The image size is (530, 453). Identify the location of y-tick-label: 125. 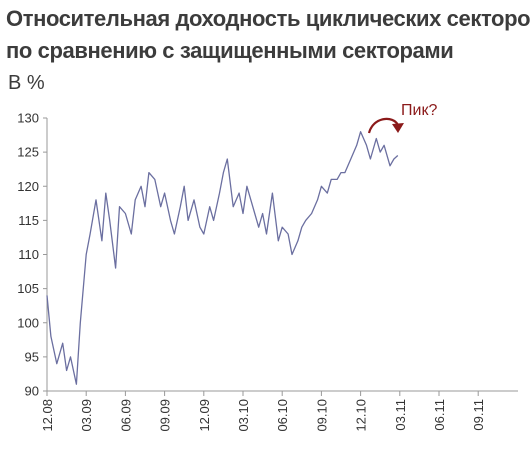
(28, 152).